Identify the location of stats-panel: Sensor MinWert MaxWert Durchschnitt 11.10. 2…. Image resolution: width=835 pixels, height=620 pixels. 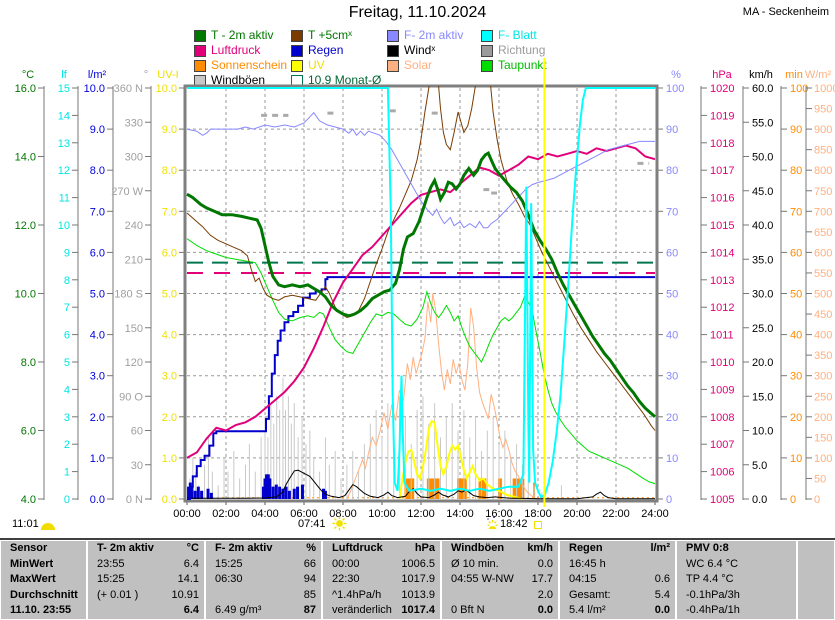
(43, 580).